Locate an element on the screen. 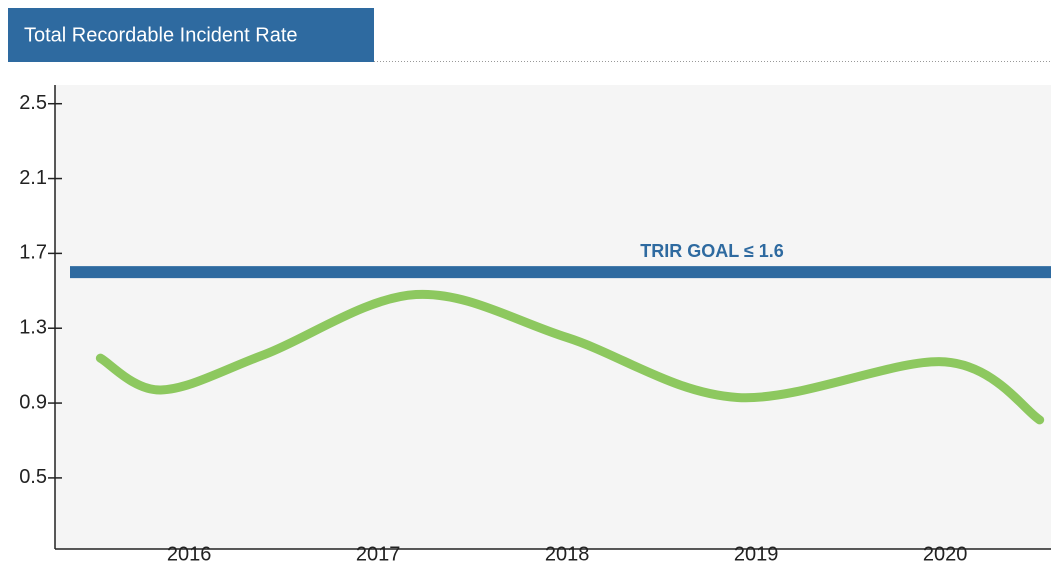 This screenshot has height=567, width=1051. x-tick-label: 2019 is located at coordinates (756, 554).